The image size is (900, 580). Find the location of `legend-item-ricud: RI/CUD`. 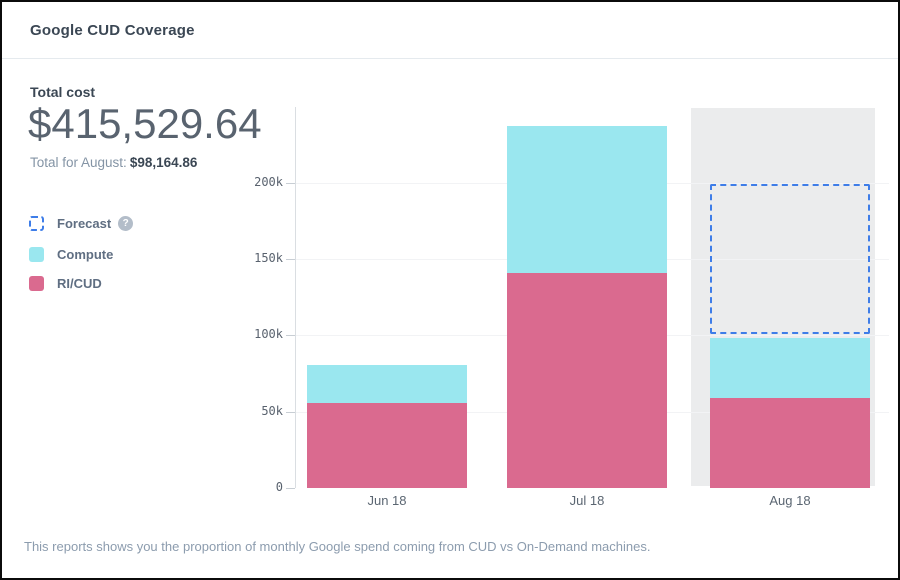

legend-item-ricud: RI/CUD is located at coordinates (65, 283).